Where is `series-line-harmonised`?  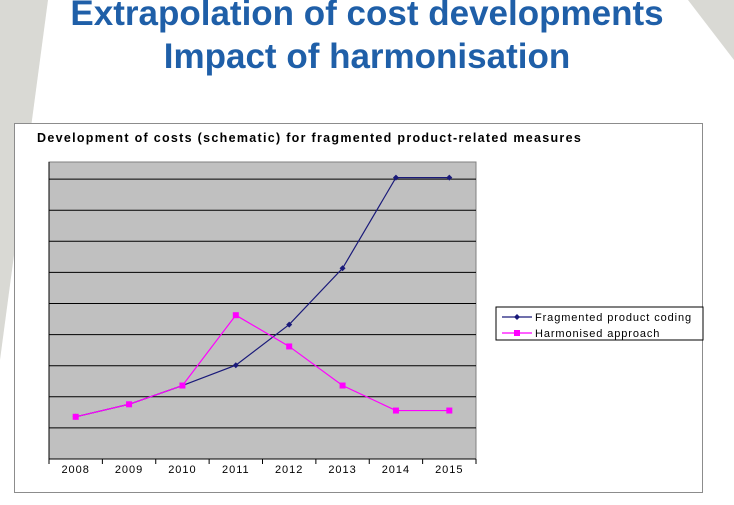
series-line-harmonised is located at coordinates (262, 366).